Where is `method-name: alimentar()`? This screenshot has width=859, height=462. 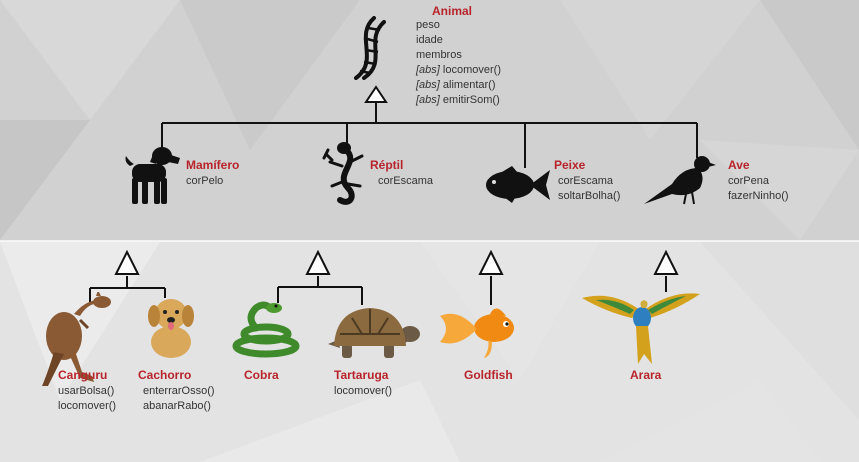
method-name: alimentar() is located at coordinates (469, 85).